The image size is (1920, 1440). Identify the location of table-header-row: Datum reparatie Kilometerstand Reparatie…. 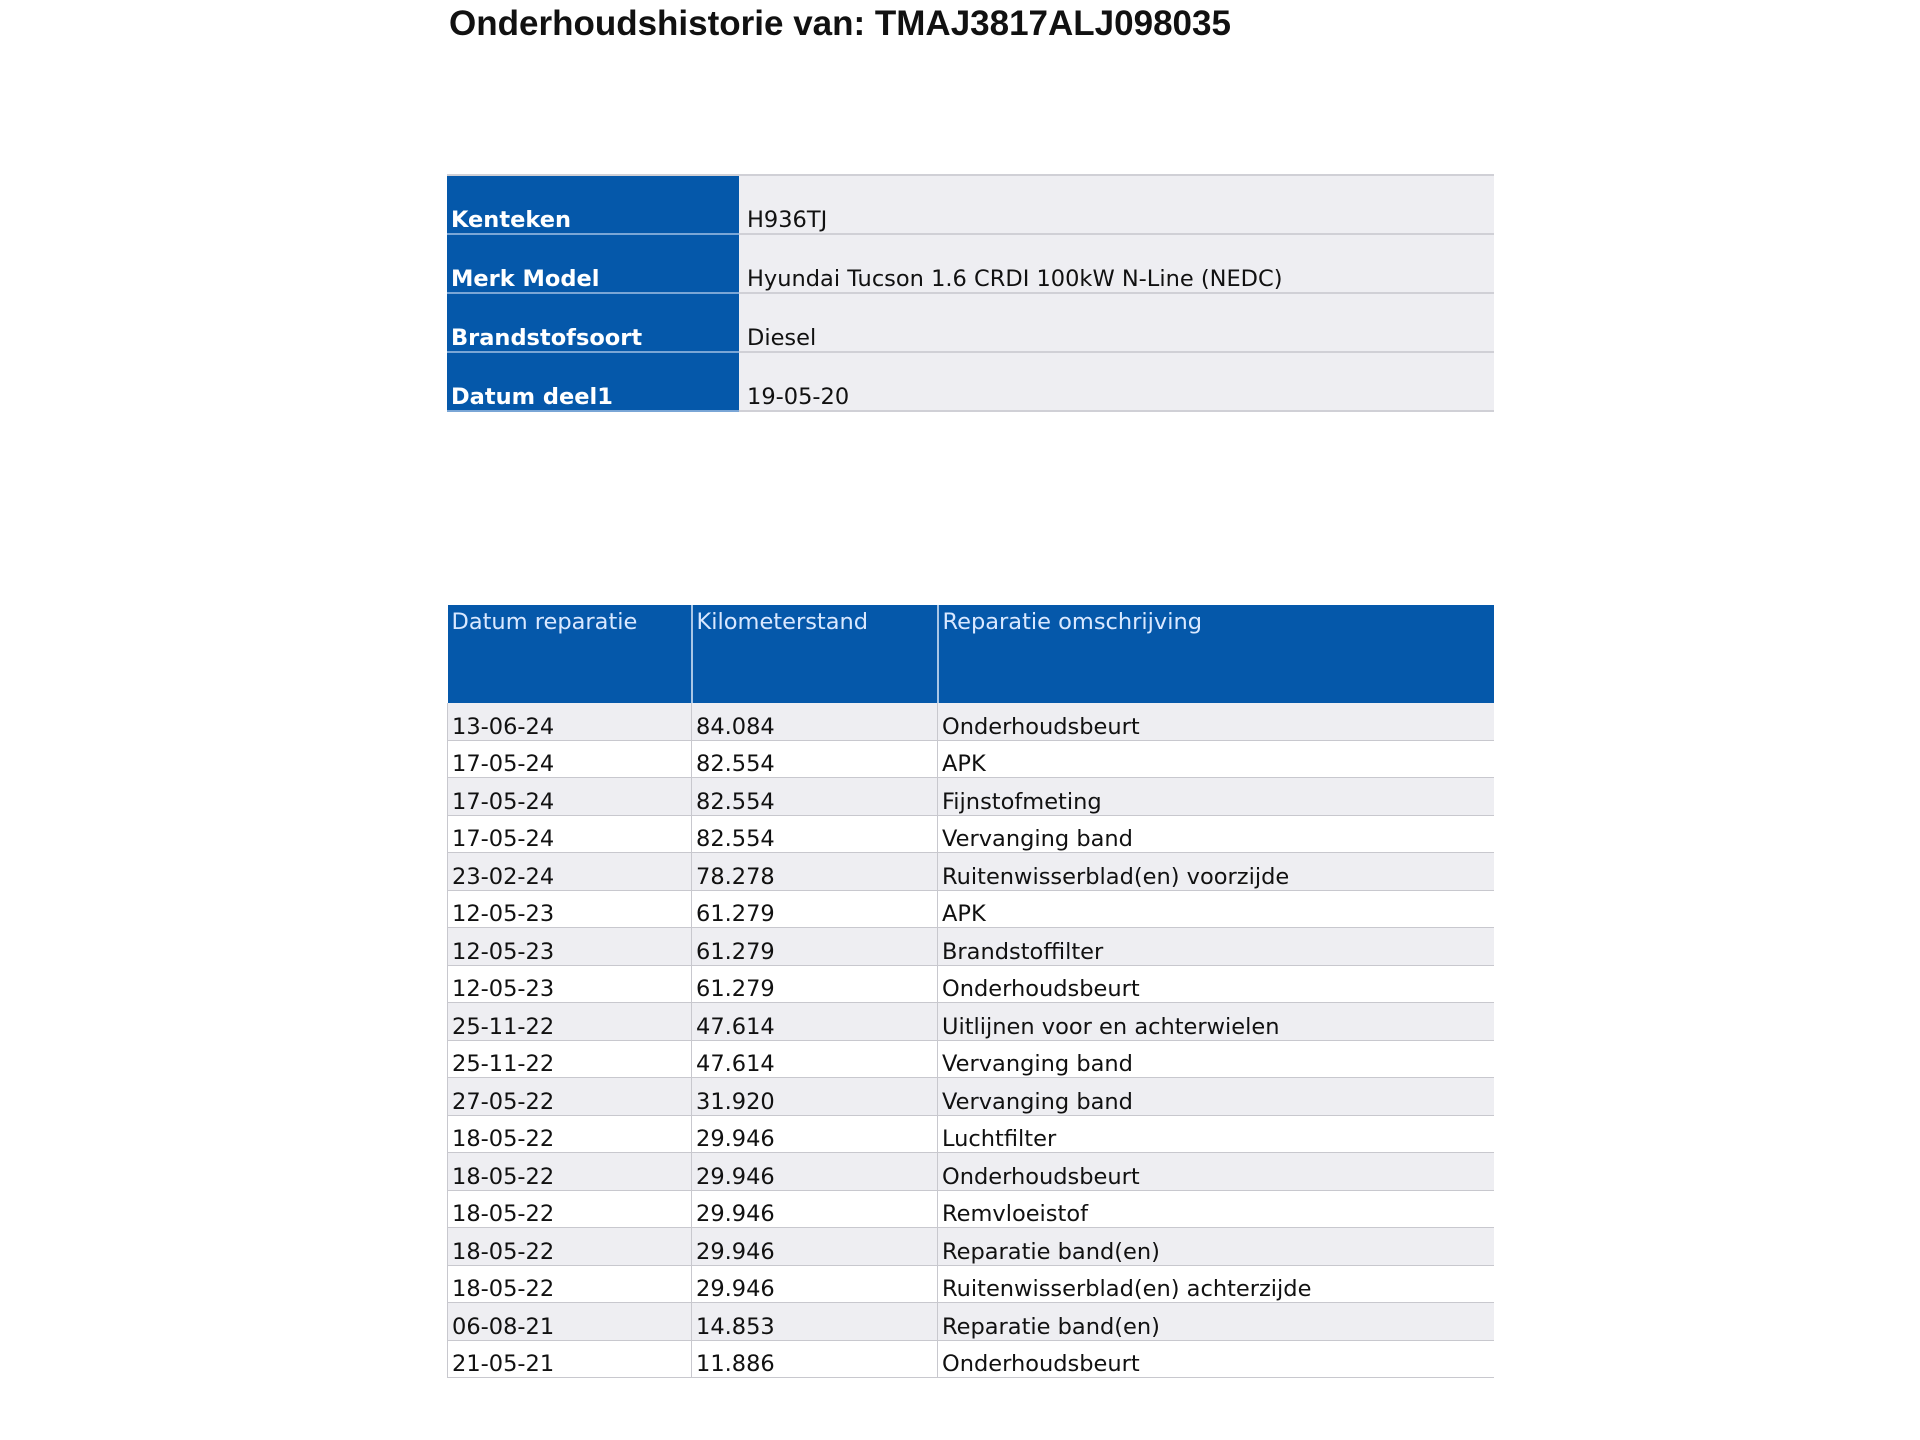
(970, 654).